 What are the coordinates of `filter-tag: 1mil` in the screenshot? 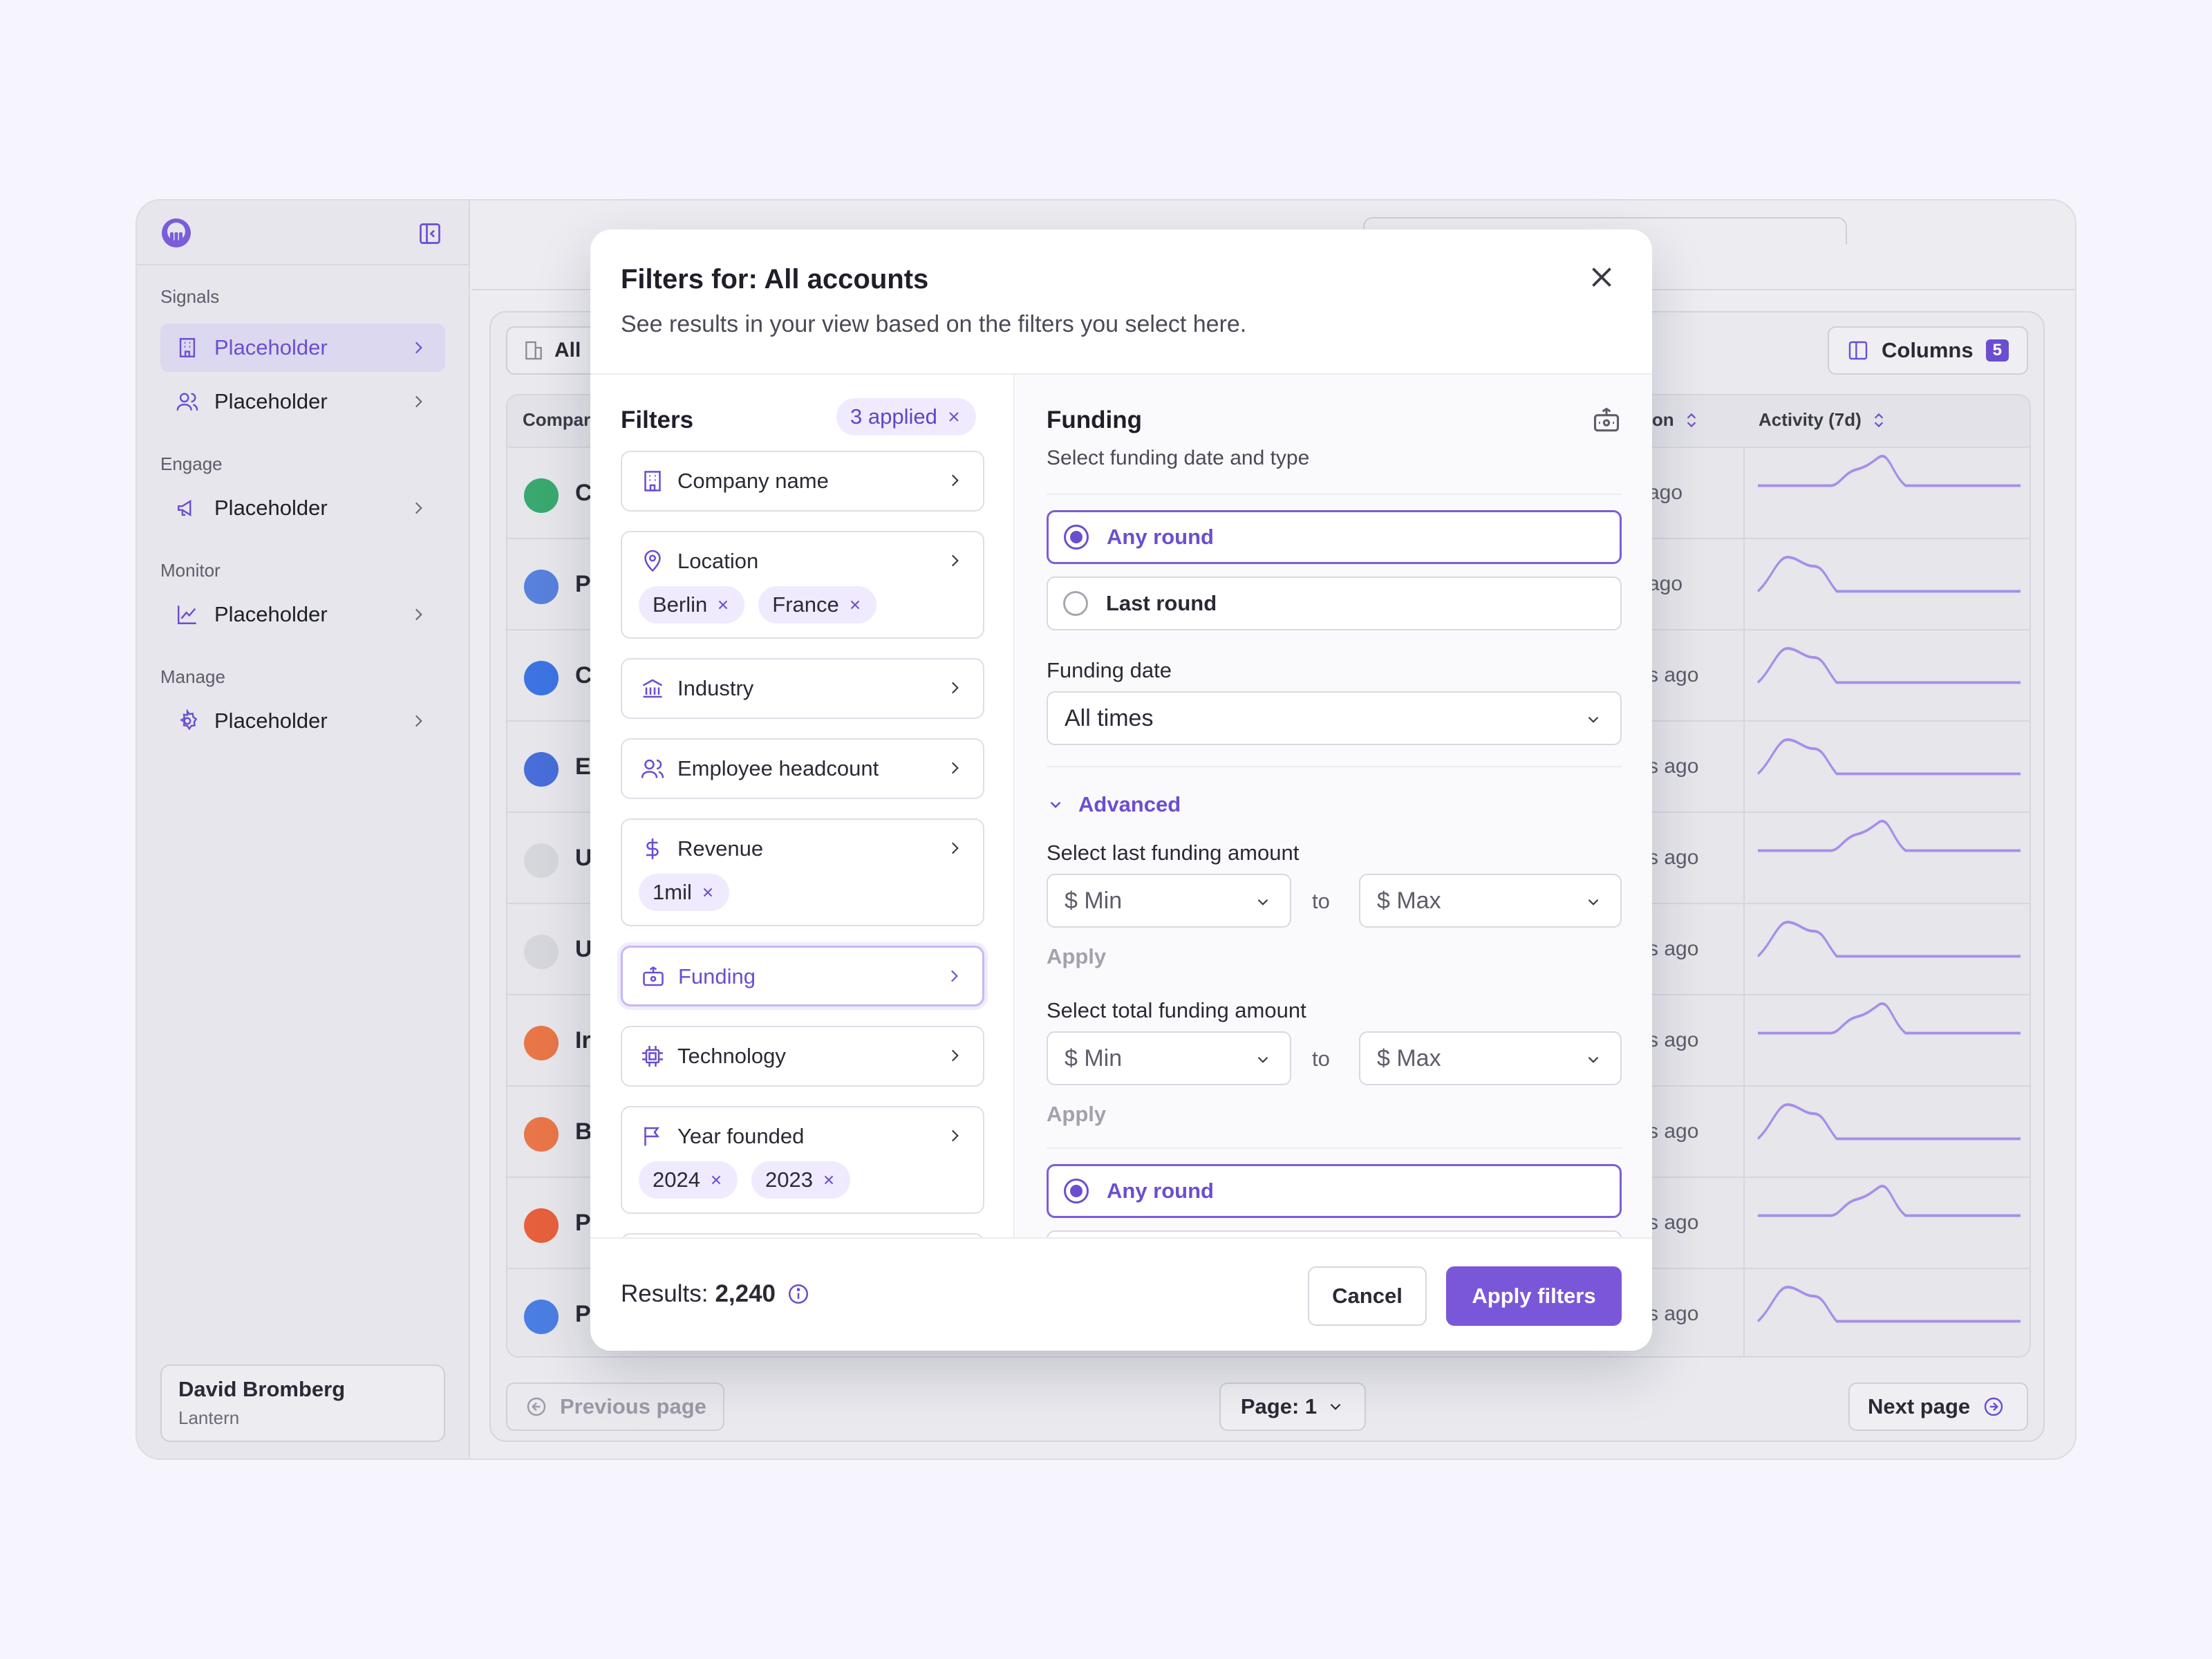 It's located at (684, 892).